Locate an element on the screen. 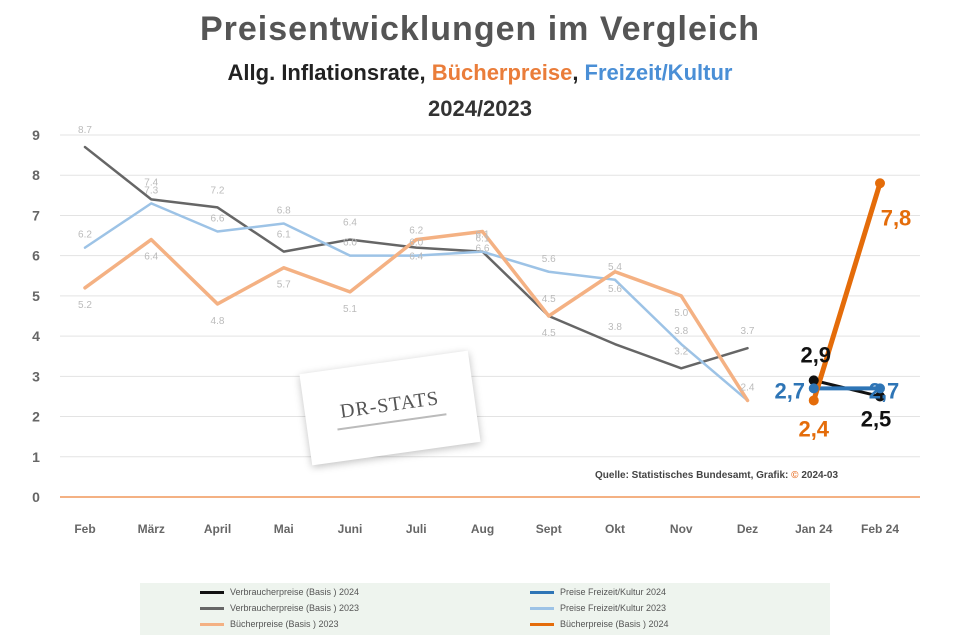 The image size is (960, 640). legend-label: Preise Freizeit/Kultur 2024 is located at coordinates (613, 592).